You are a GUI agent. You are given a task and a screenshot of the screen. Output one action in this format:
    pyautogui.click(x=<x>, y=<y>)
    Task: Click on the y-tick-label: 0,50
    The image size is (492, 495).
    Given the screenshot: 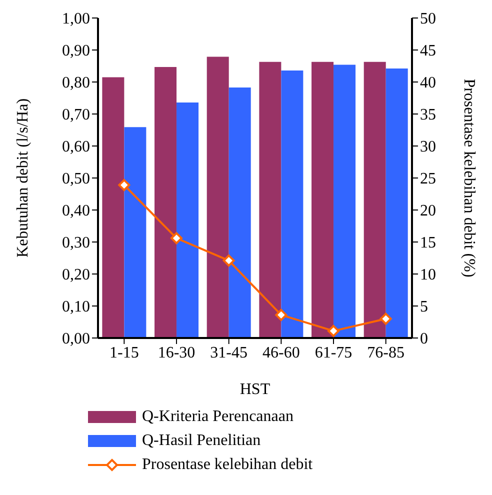 What is the action you would take?
    pyautogui.click(x=76, y=179)
    